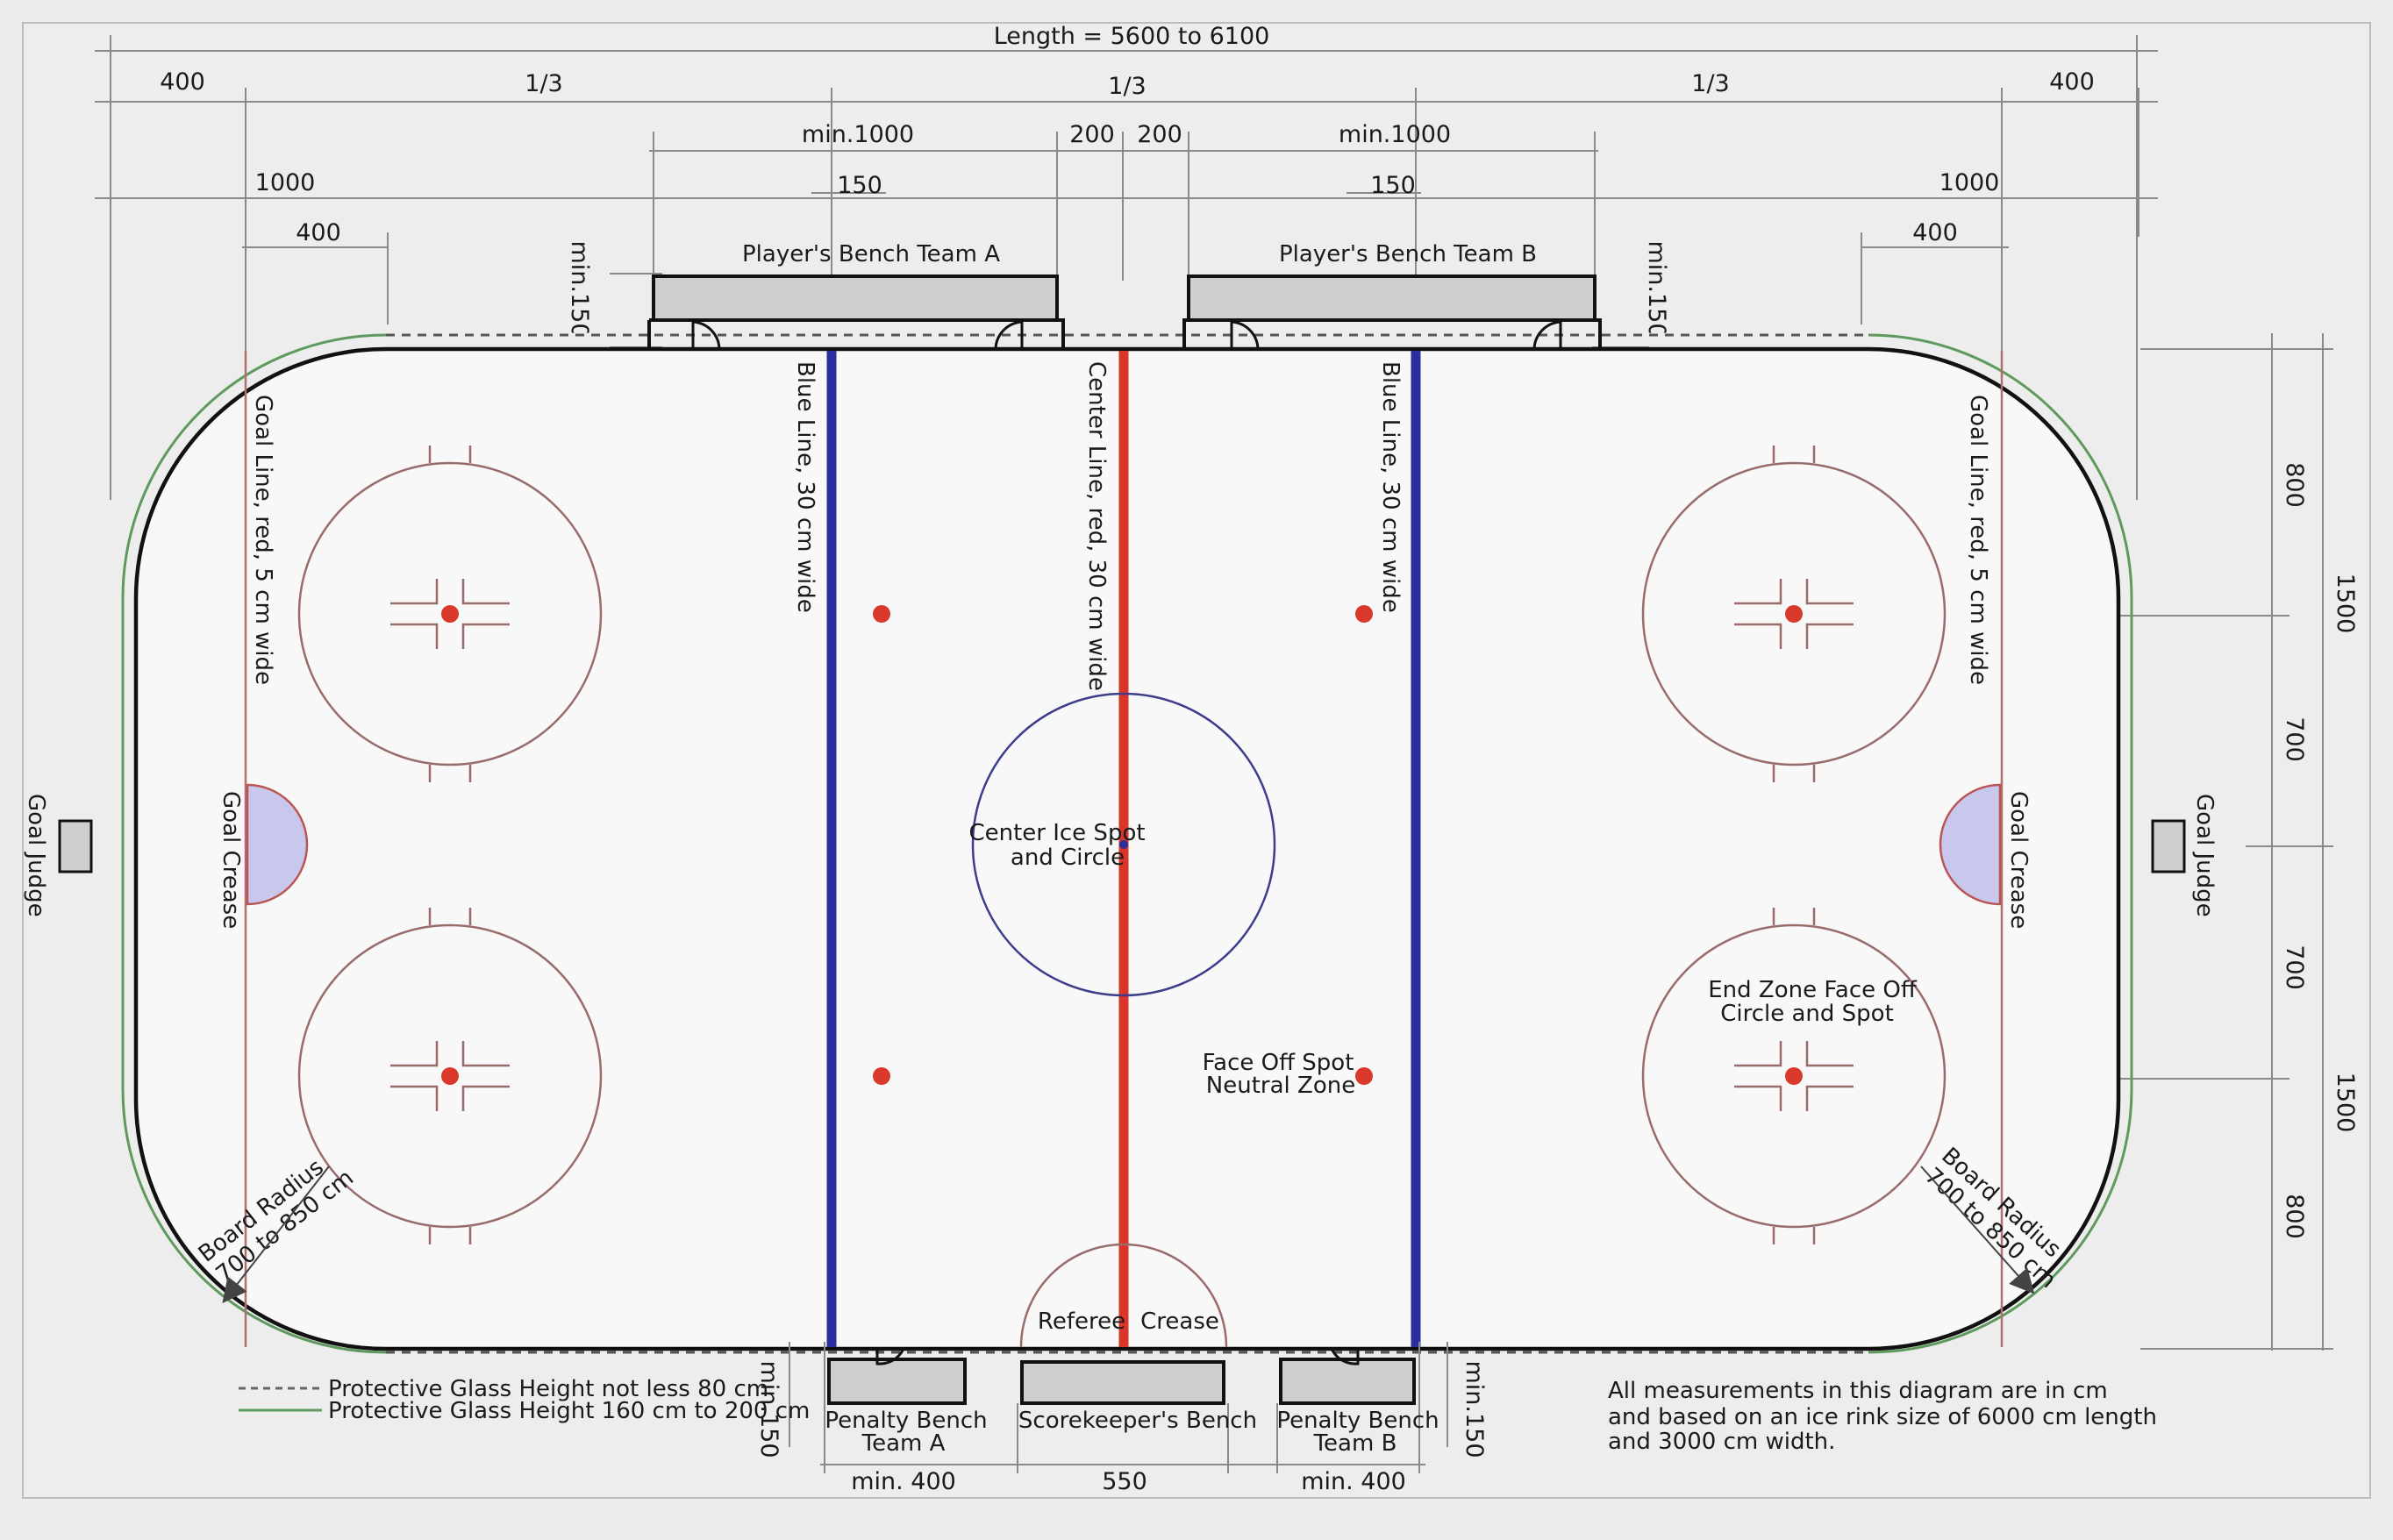 This screenshot has height=1540, width=2393. I want to click on players-bench-b-label: Player's Bench Team B, so click(1408, 254).